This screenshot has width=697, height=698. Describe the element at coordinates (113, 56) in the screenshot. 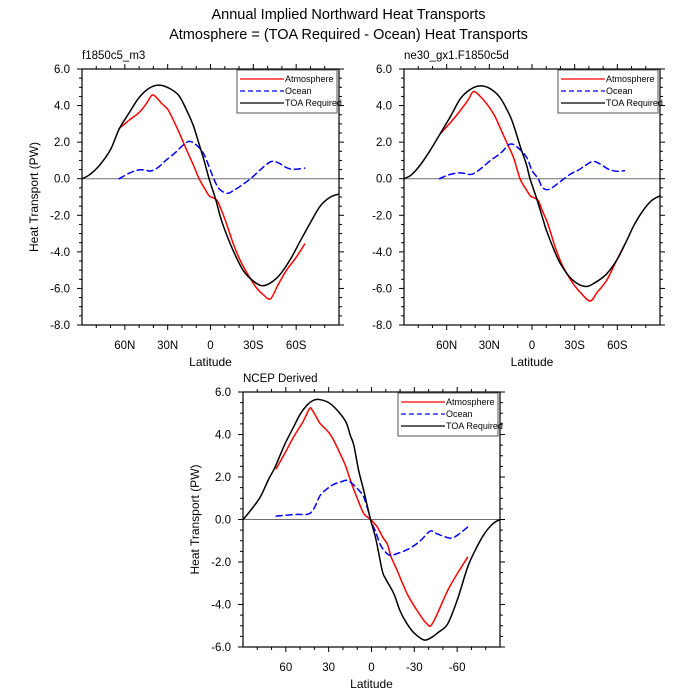

I see `panel-title: f1850c5_m3` at that location.